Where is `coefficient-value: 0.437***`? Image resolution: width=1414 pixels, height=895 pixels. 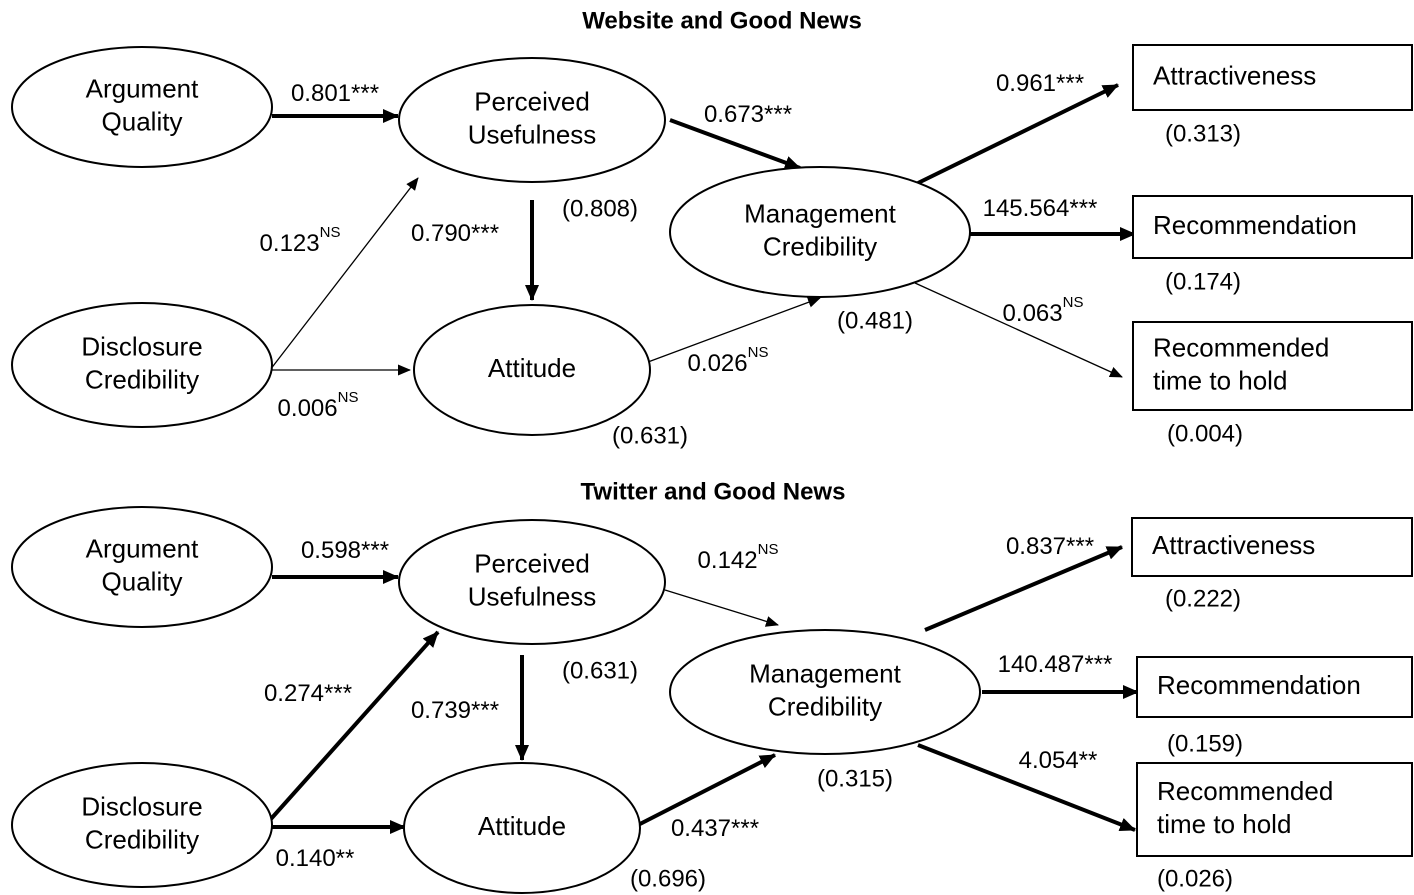 coefficient-value: 0.437*** is located at coordinates (715, 828).